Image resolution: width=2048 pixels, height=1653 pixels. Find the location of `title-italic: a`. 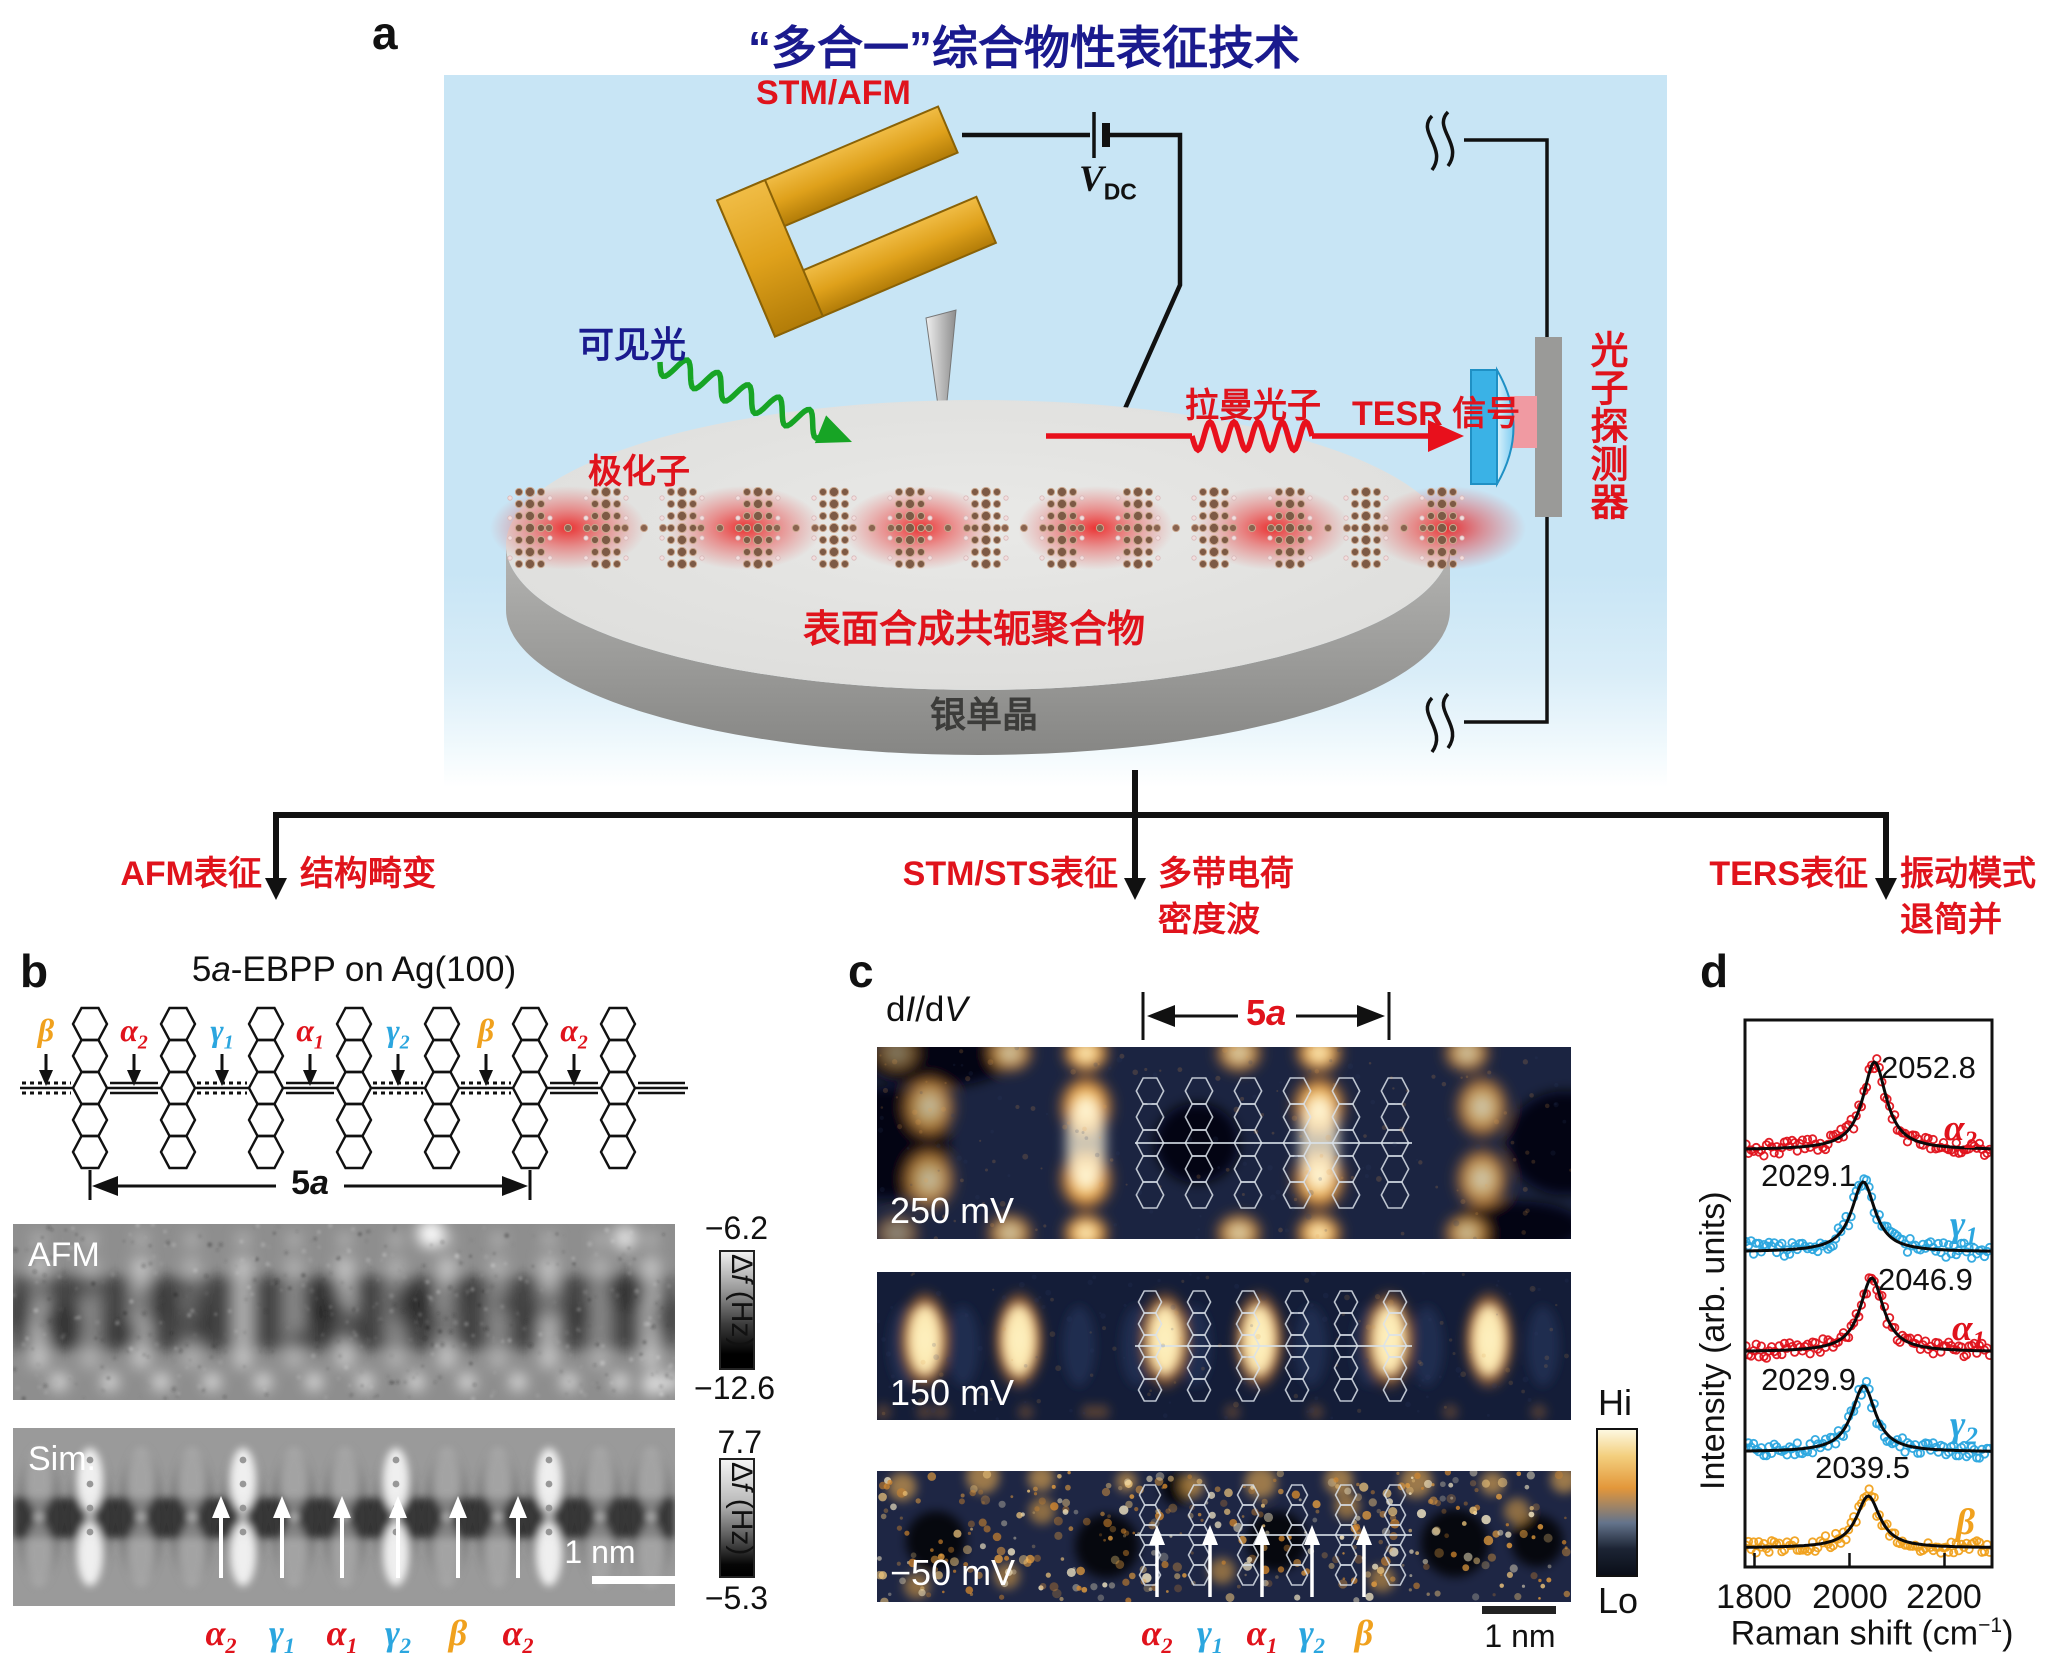

title-italic: a is located at coordinates (221, 969).